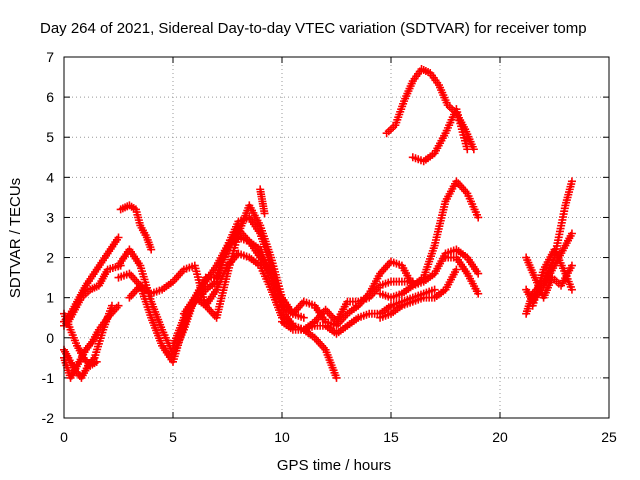 The width and height of the screenshot is (640, 480). I want to click on y-tick-label: -1, so click(48, 378).